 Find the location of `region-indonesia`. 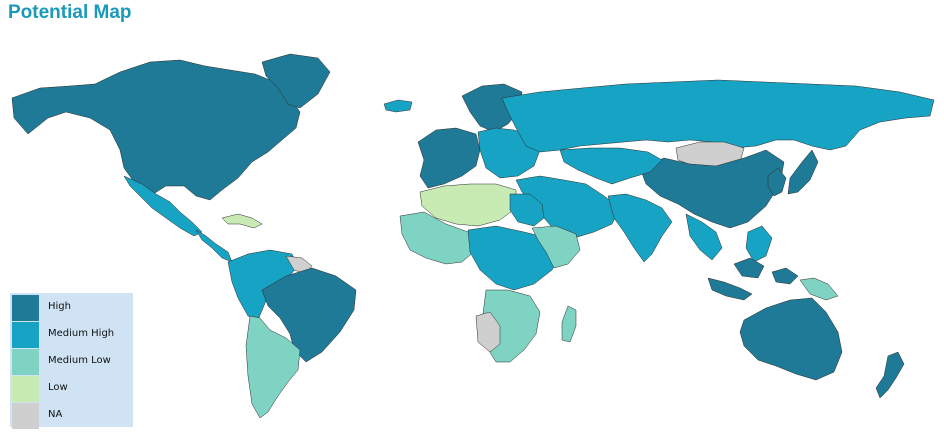

region-indonesia is located at coordinates (753, 279).